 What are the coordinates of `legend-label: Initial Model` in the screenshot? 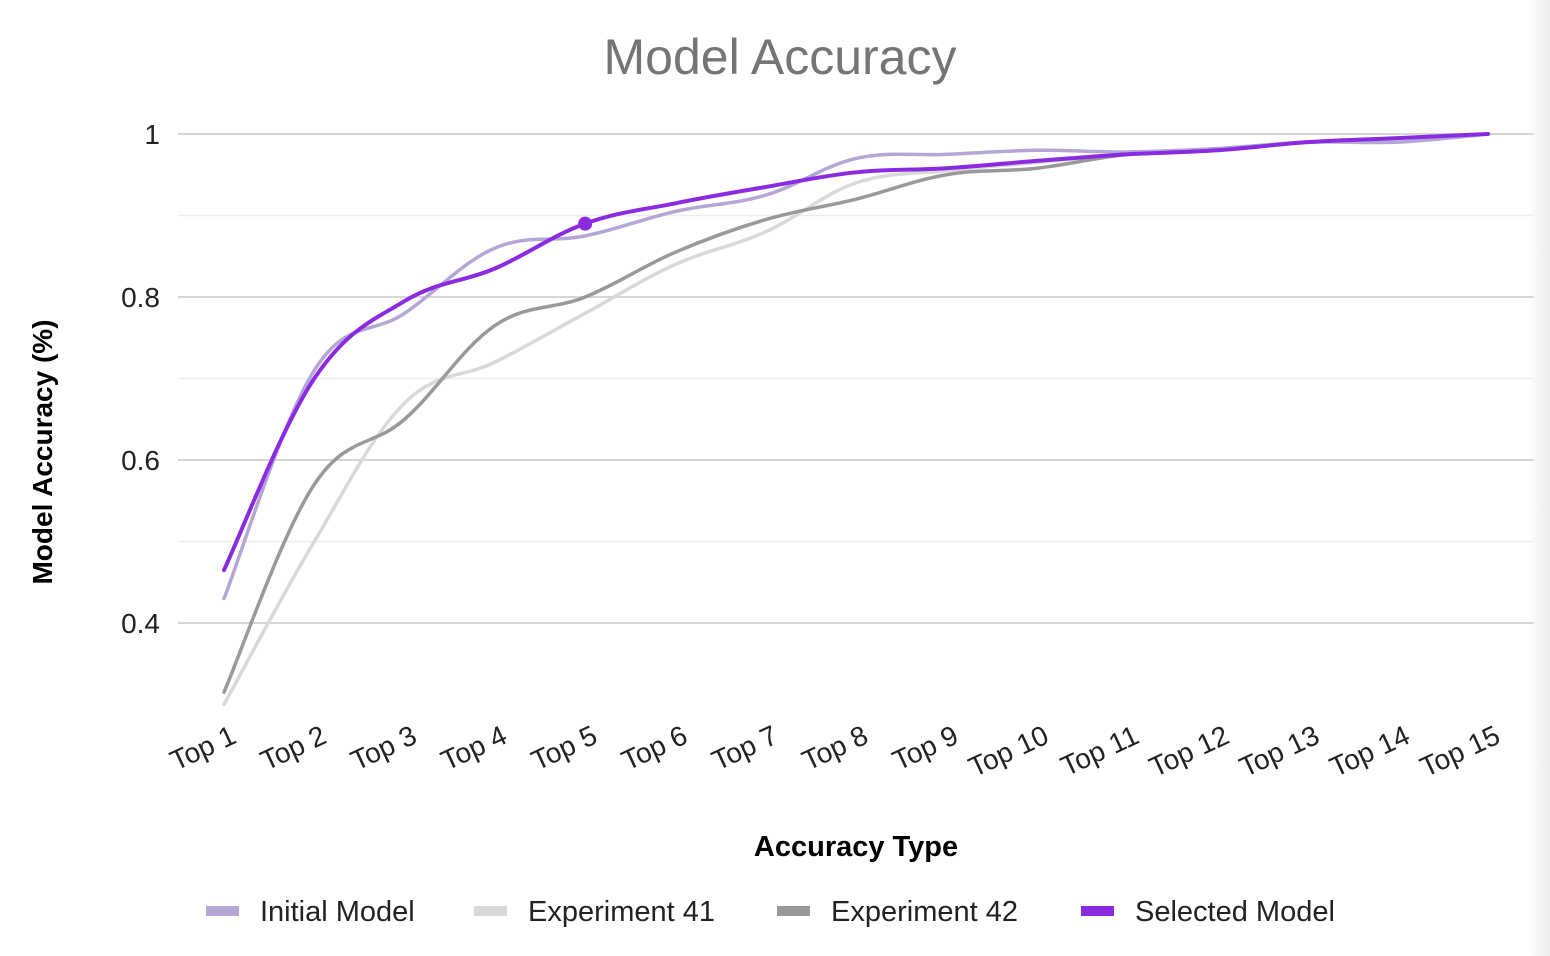 It's located at (337, 912).